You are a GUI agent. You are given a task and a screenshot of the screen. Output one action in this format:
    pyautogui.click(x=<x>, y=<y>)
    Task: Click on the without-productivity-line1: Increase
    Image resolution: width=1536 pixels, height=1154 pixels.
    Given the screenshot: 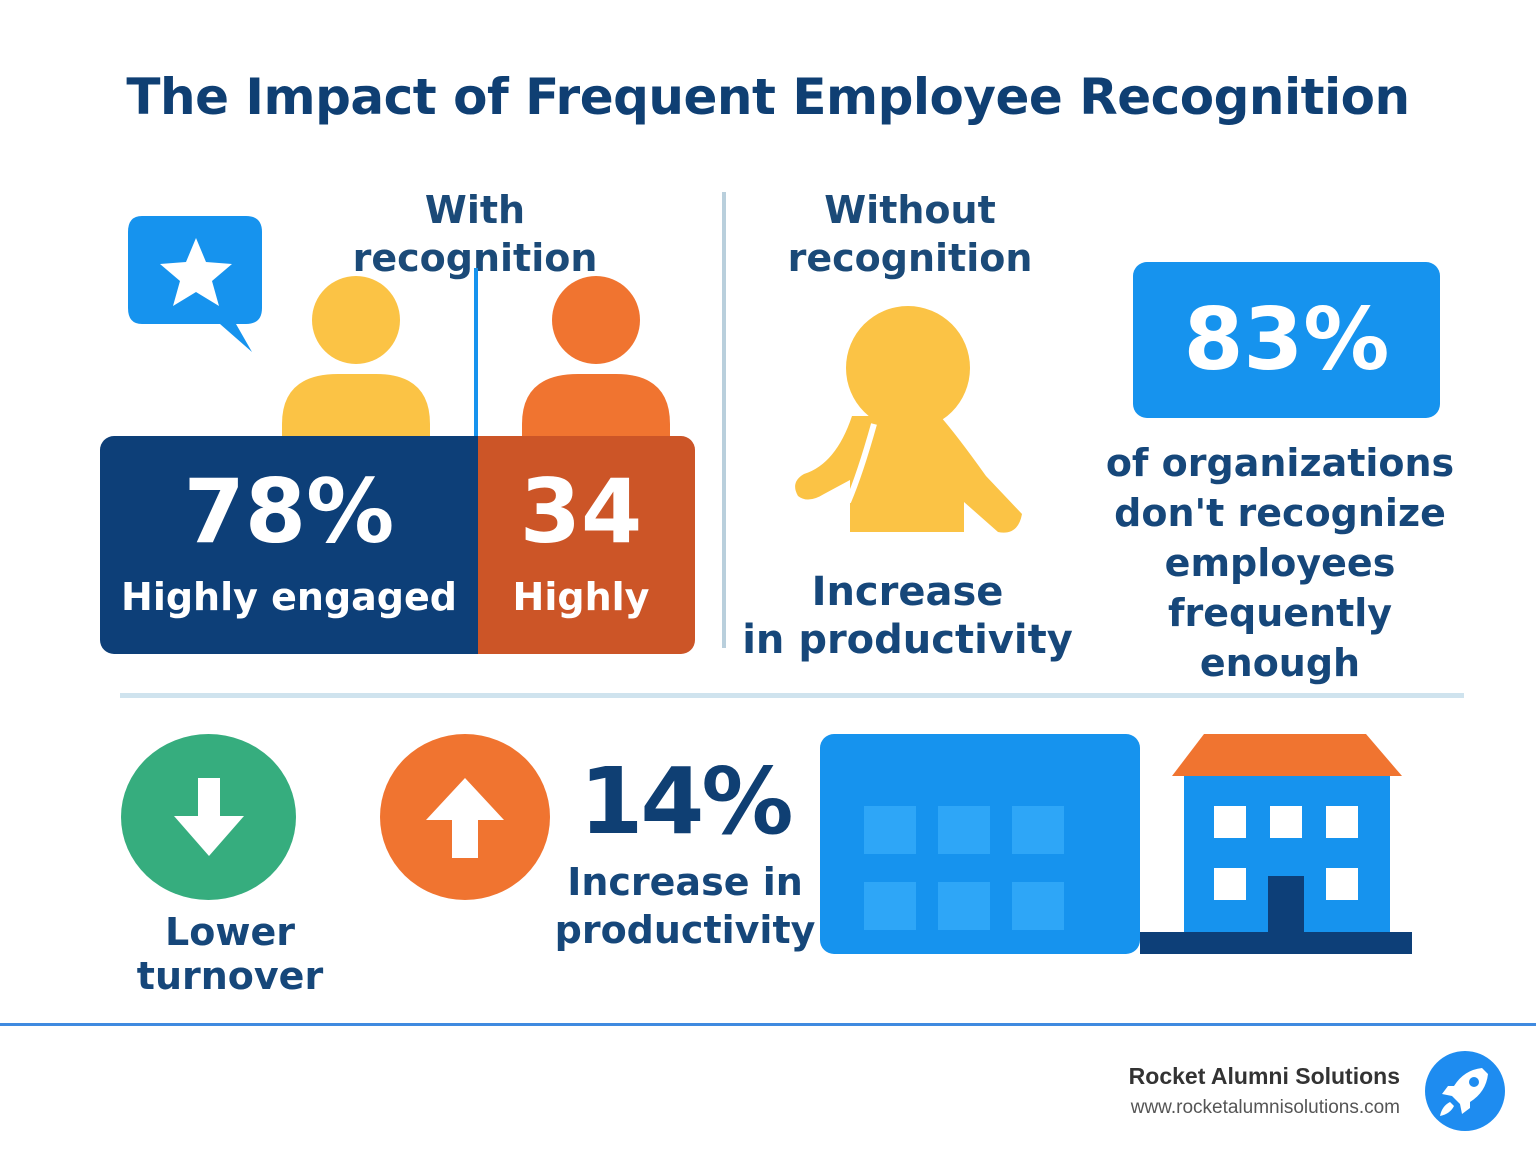 What is the action you would take?
    pyautogui.click(x=907, y=592)
    